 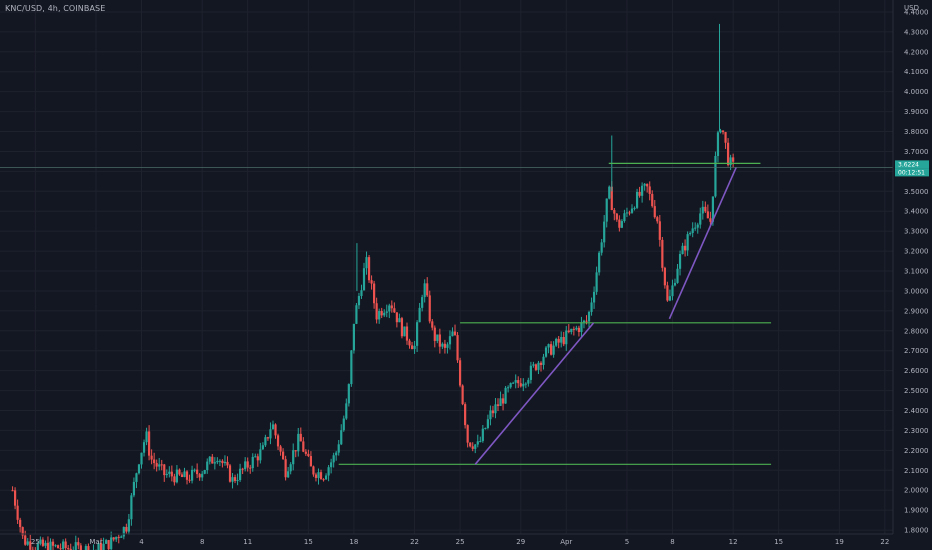 What do you see at coordinates (911, 172) in the screenshot?
I see `price-badge-text: 00:12:51` at bounding box center [911, 172].